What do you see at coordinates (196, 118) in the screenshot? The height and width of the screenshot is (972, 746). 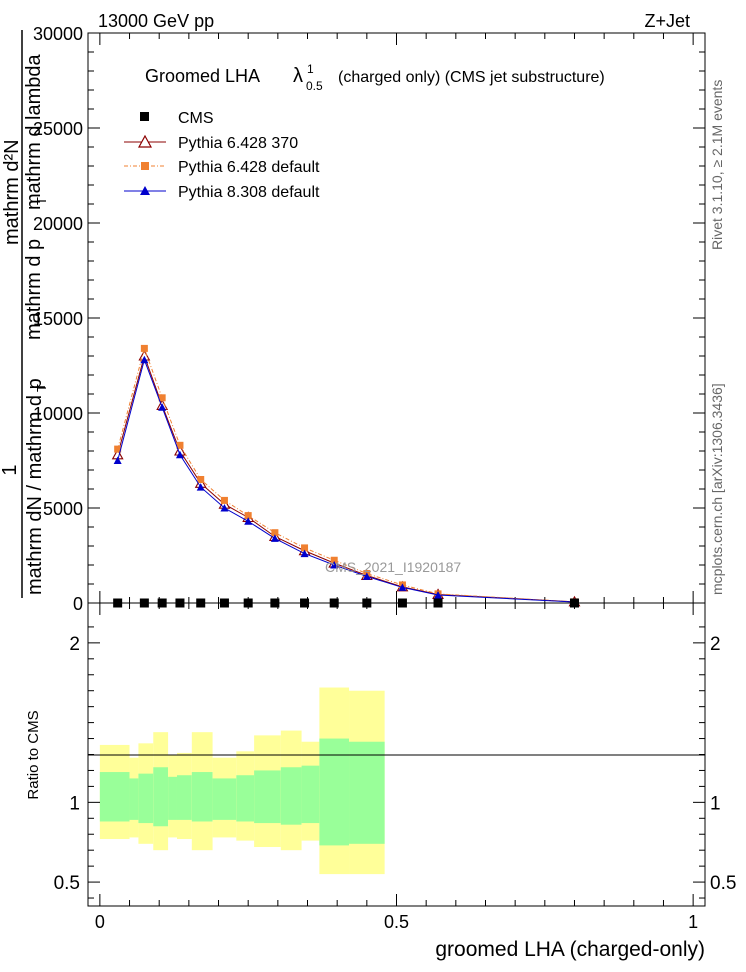 I see `legend-label-cms: CMS` at bounding box center [196, 118].